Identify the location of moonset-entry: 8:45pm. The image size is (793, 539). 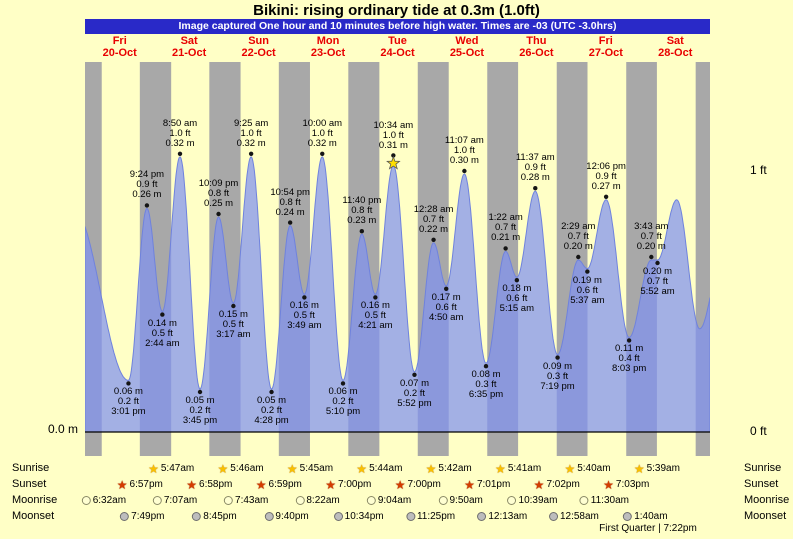
(214, 516).